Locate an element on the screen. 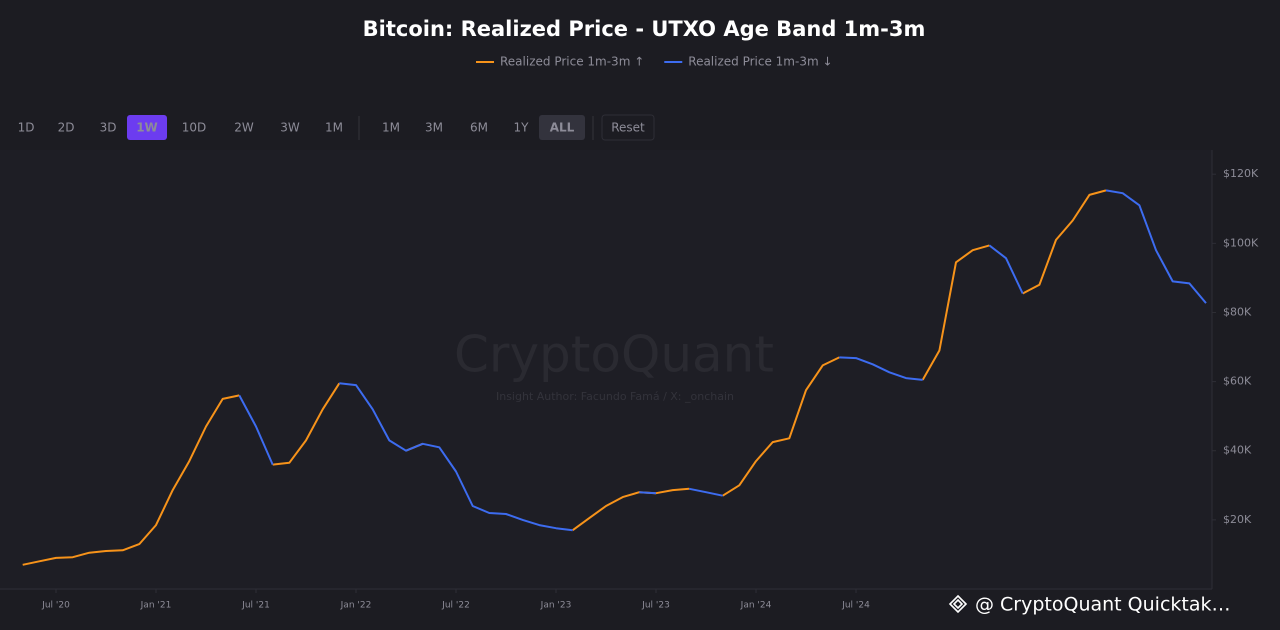 The height and width of the screenshot is (630, 1280). y-tick-label: $100K is located at coordinates (1241, 242).